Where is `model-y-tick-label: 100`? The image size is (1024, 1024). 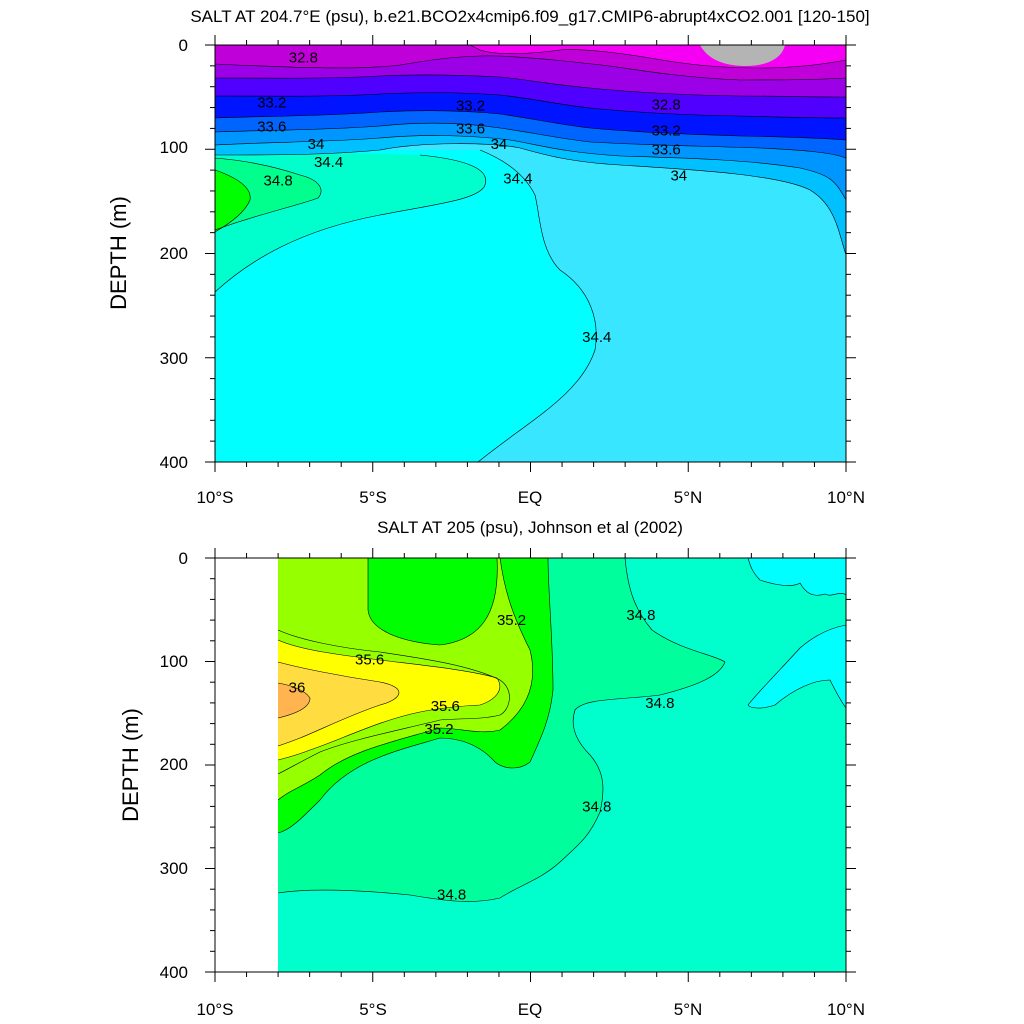 model-y-tick-label: 100 is located at coordinates (174, 147).